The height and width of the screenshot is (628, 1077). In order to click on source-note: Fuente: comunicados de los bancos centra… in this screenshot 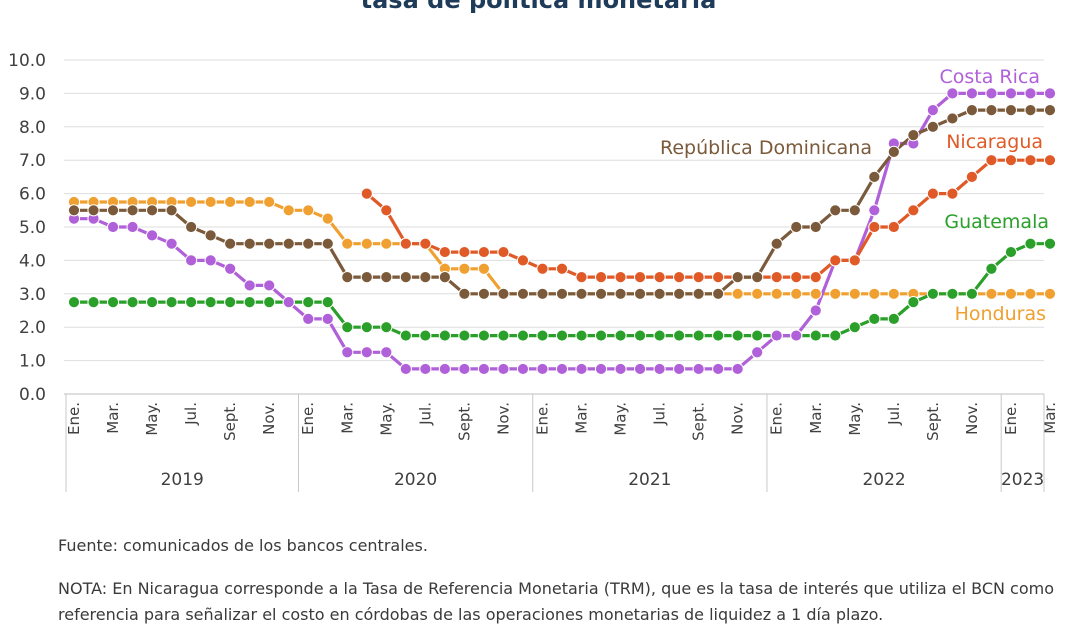, I will do `click(243, 545)`.